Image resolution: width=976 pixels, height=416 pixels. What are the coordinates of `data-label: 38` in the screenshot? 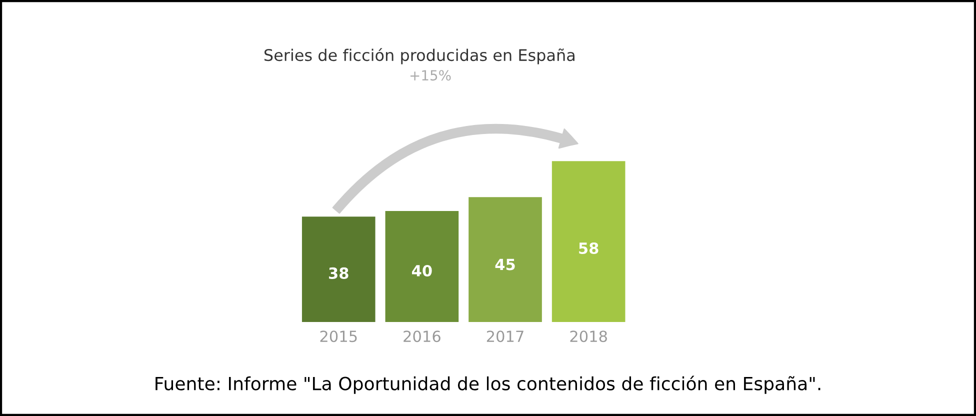 It's located at (338, 273).